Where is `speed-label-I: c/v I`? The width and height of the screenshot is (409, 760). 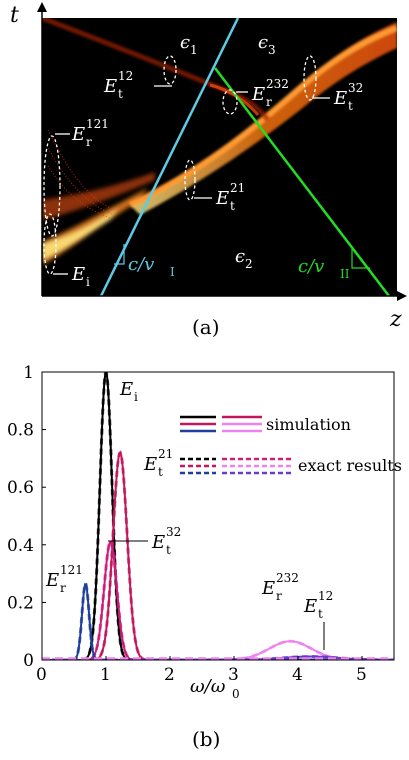
speed-label-I: c/v I is located at coordinates (151, 266).